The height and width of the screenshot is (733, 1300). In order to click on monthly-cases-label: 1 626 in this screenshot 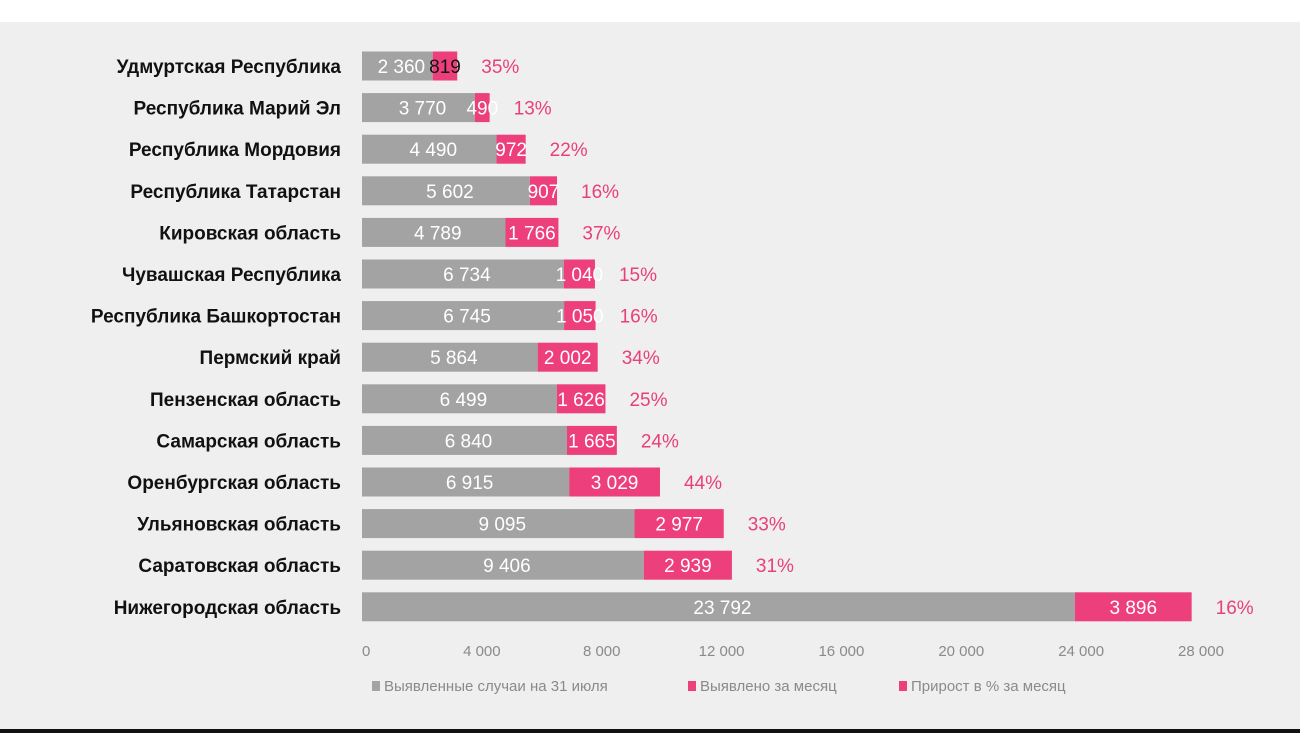, I will do `click(581, 400)`.